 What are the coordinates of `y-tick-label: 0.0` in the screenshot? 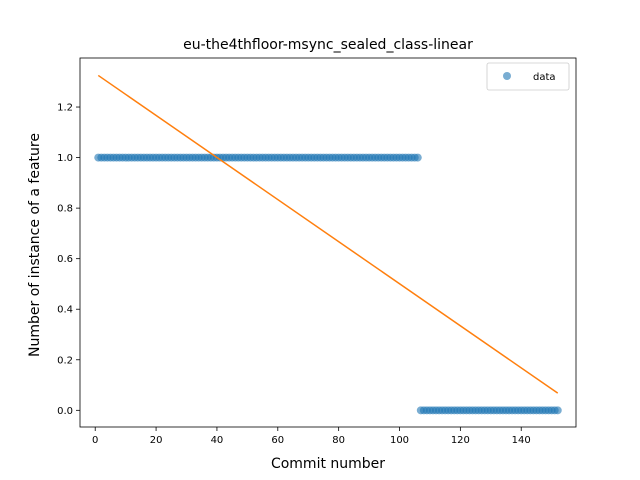 It's located at (65, 411).